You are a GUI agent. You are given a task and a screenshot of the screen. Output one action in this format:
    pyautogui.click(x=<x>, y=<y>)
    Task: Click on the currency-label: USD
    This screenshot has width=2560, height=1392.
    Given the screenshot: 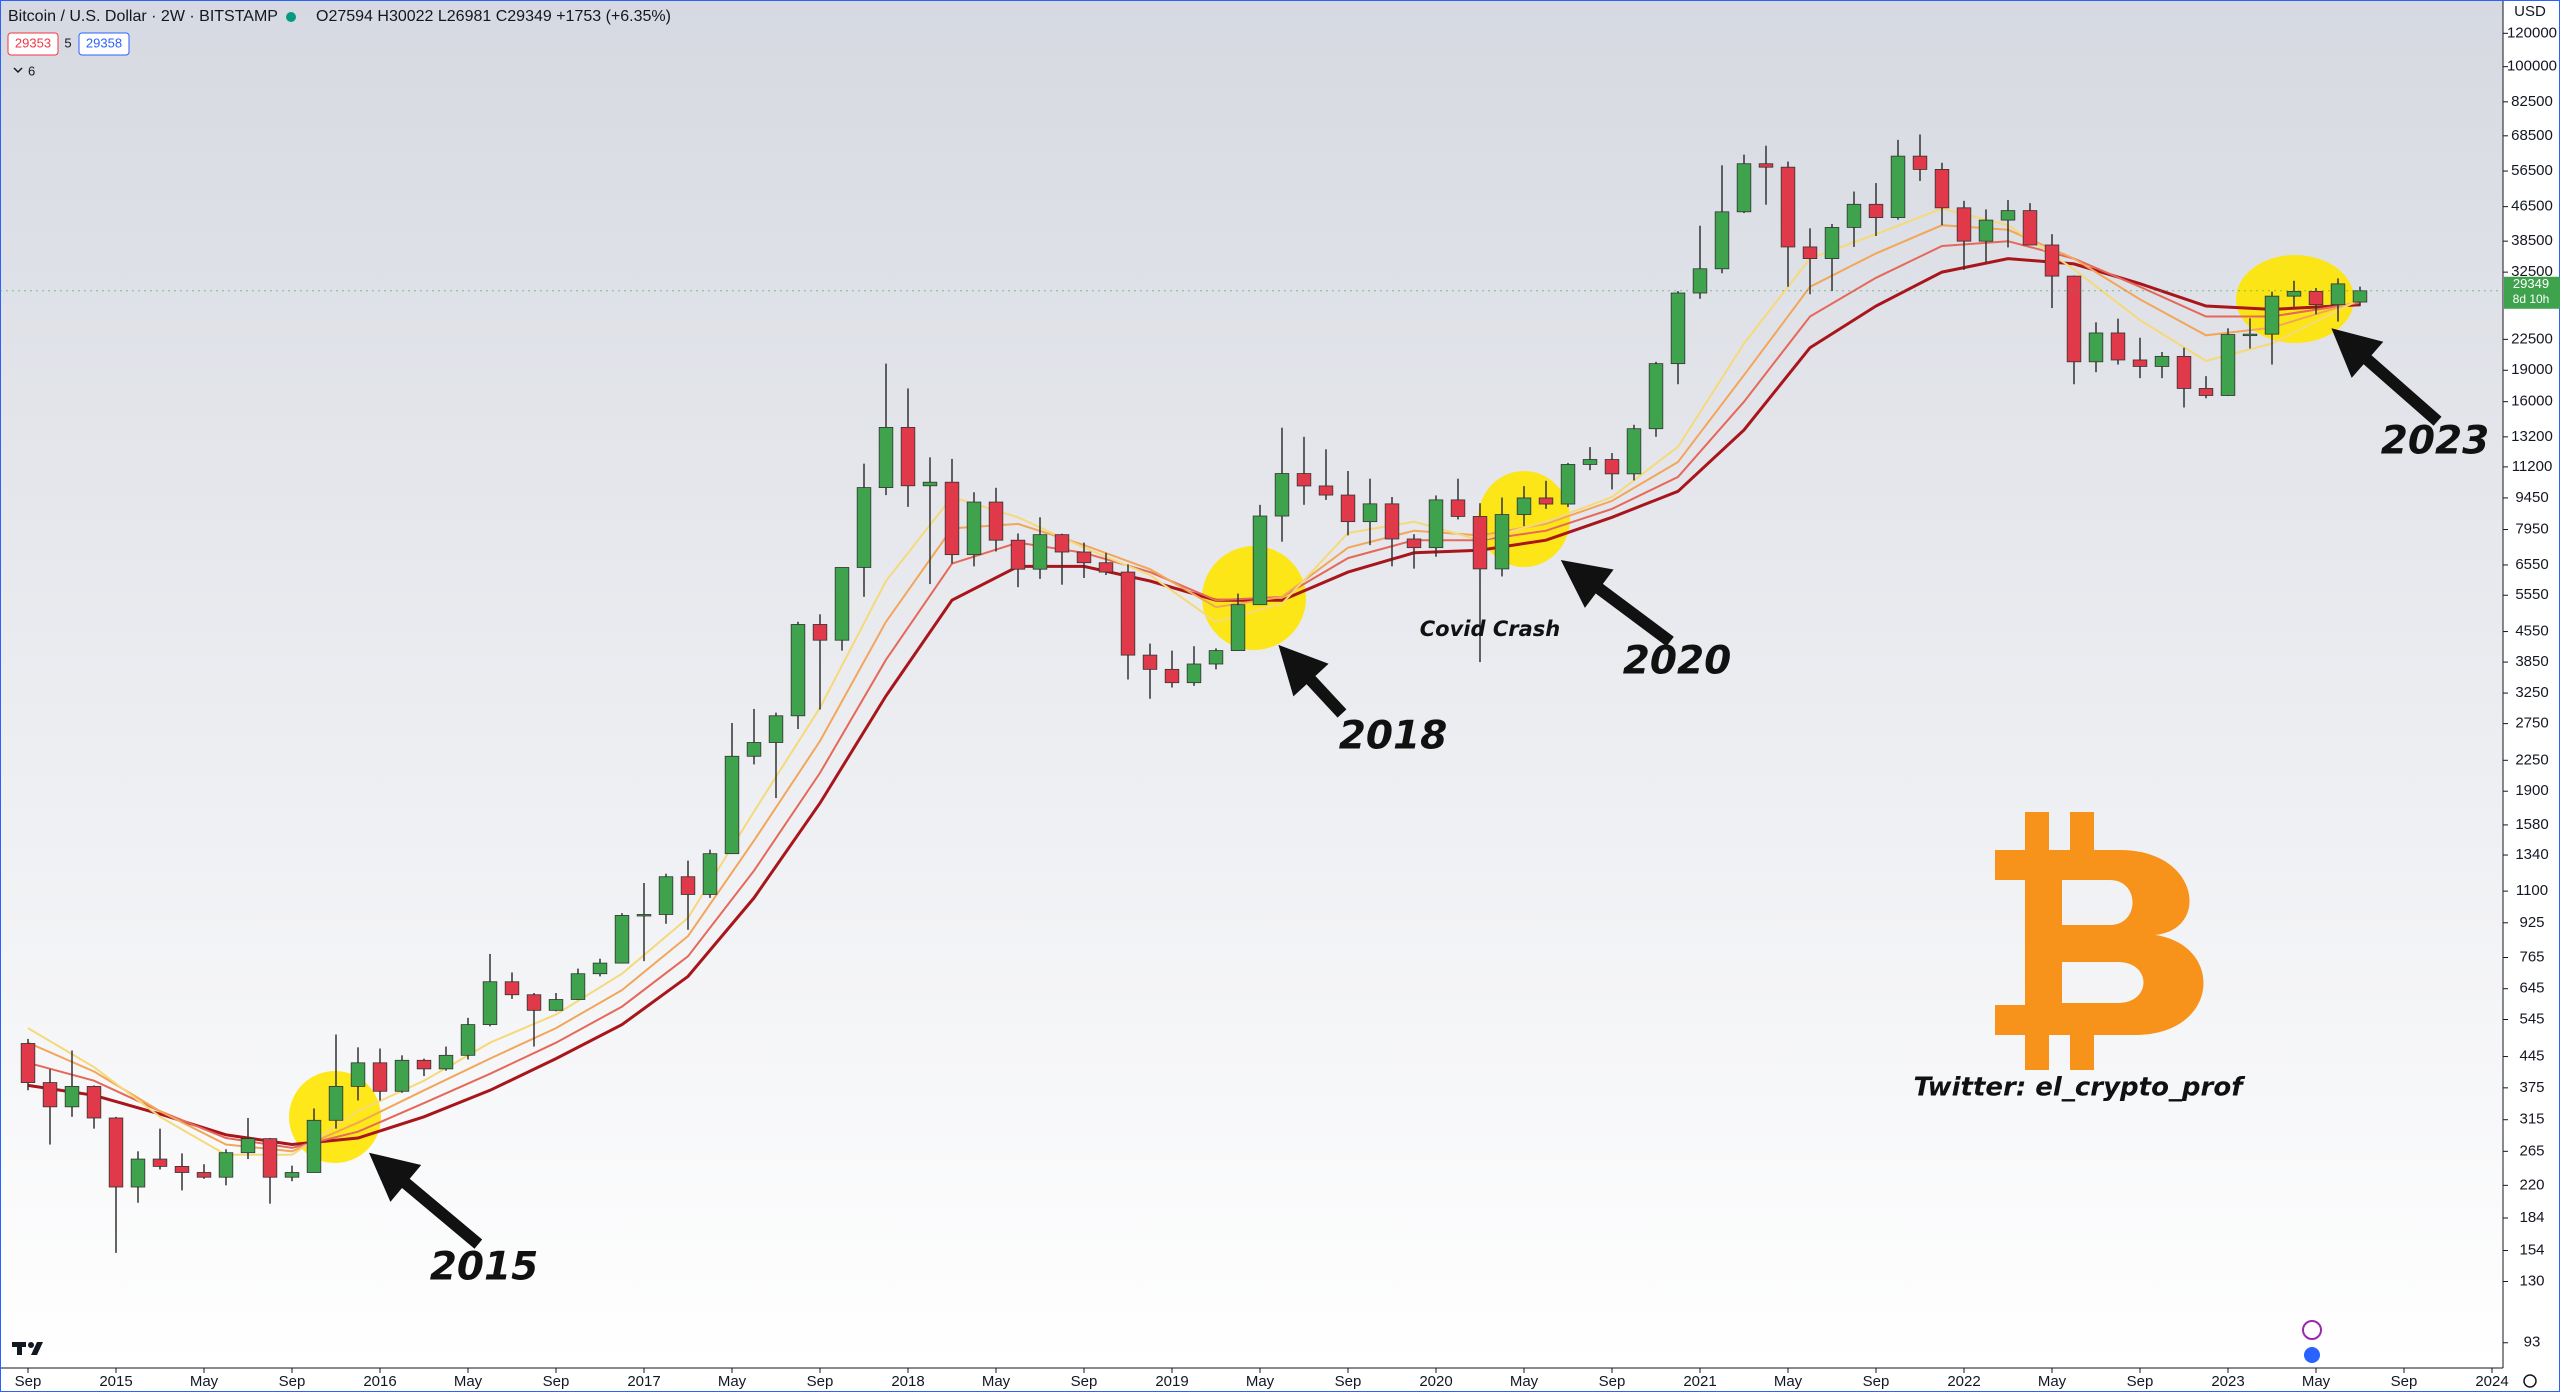 What is the action you would take?
    pyautogui.click(x=2530, y=11)
    